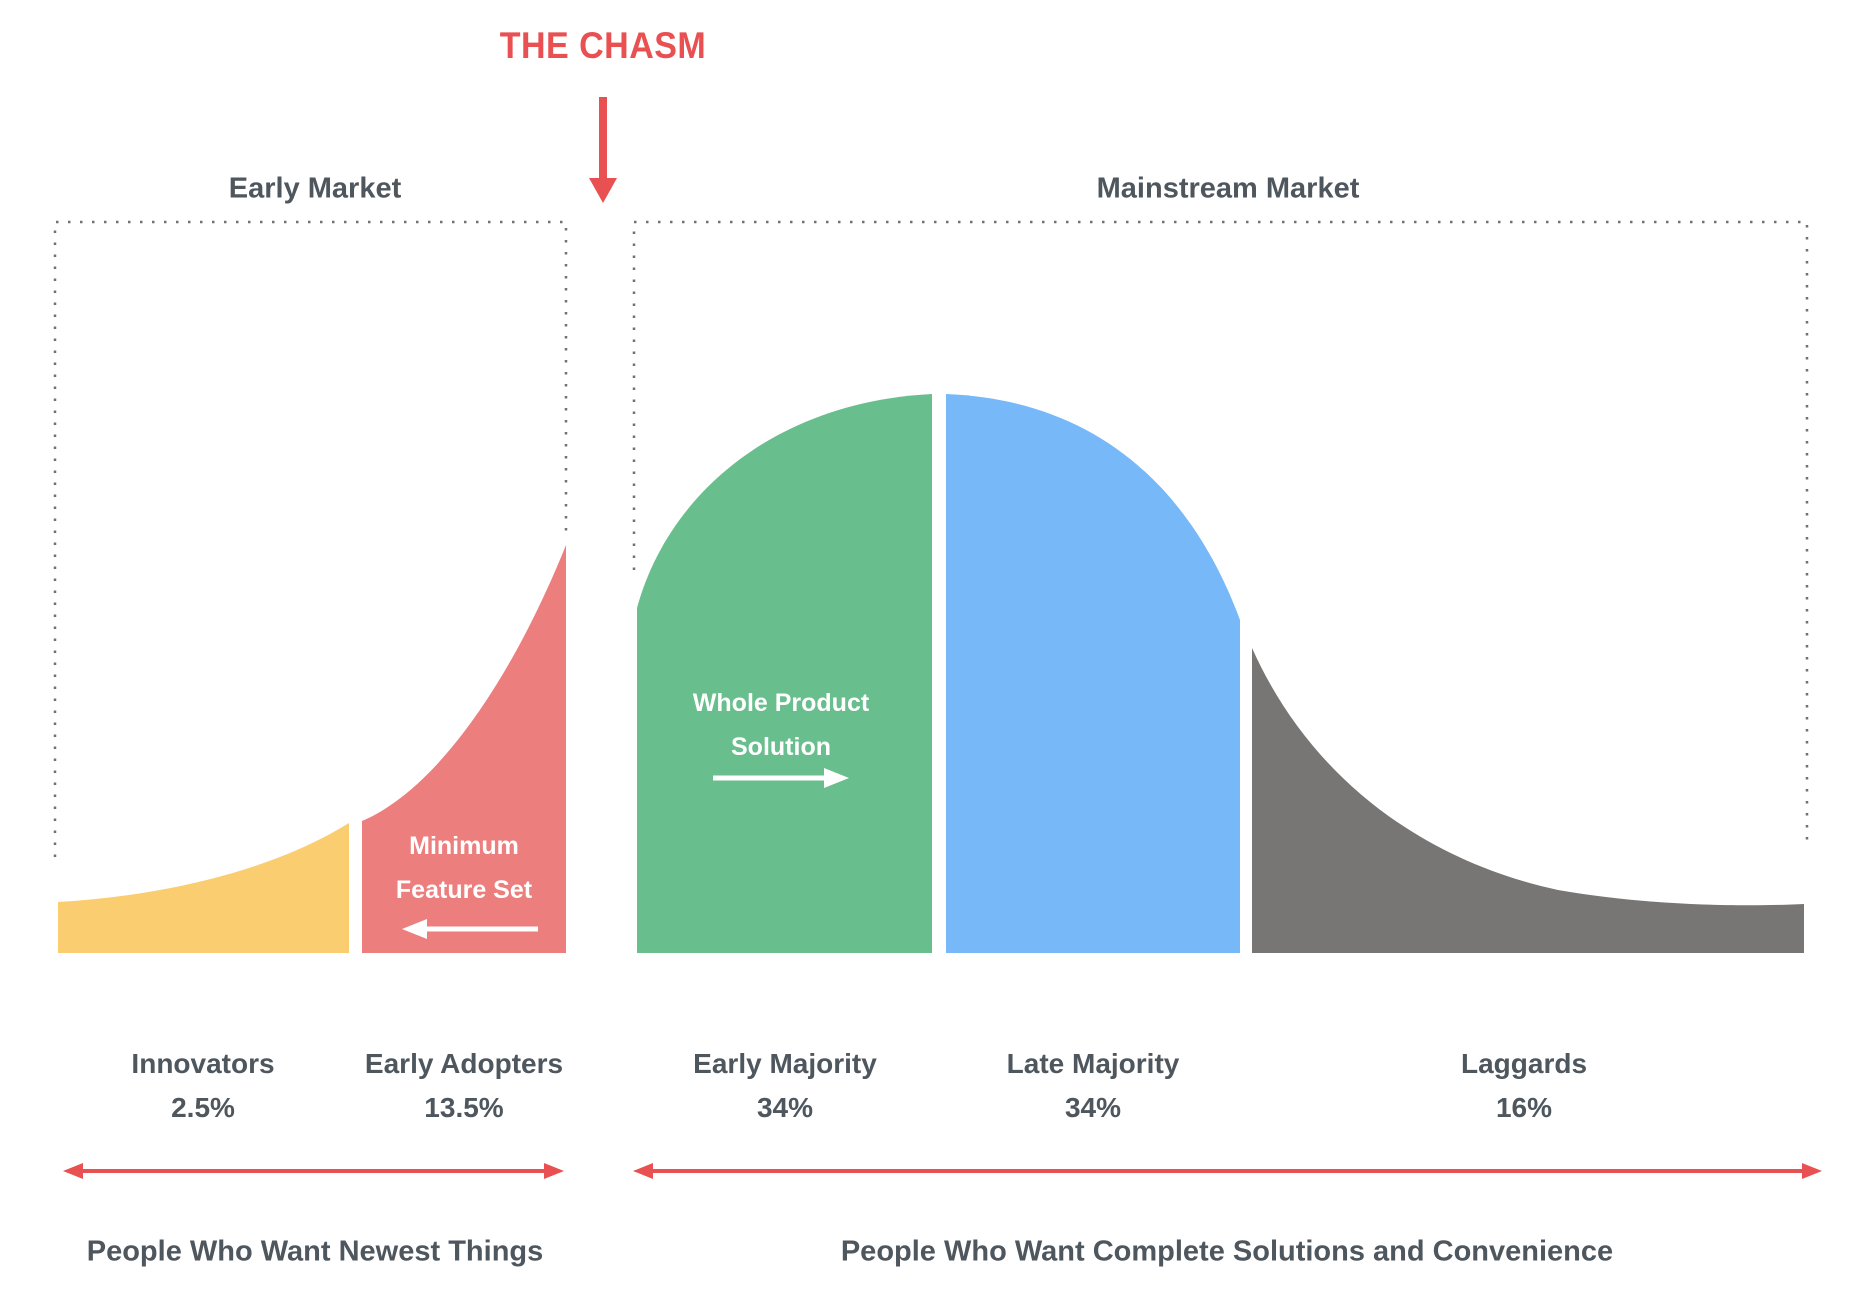 Image resolution: width=1864 pixels, height=1296 pixels. I want to click on minimum-feature-set-arrow, so click(470, 929).